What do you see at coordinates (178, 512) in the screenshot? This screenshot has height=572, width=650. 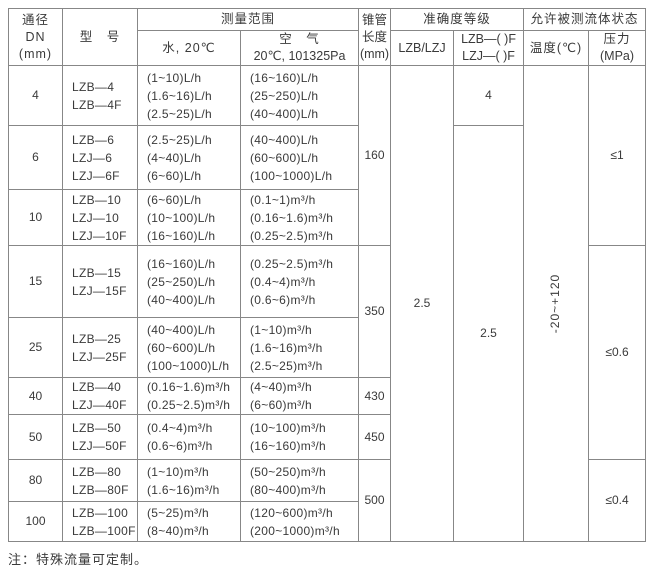 I see `range-line: (5~25)m³/h` at bounding box center [178, 512].